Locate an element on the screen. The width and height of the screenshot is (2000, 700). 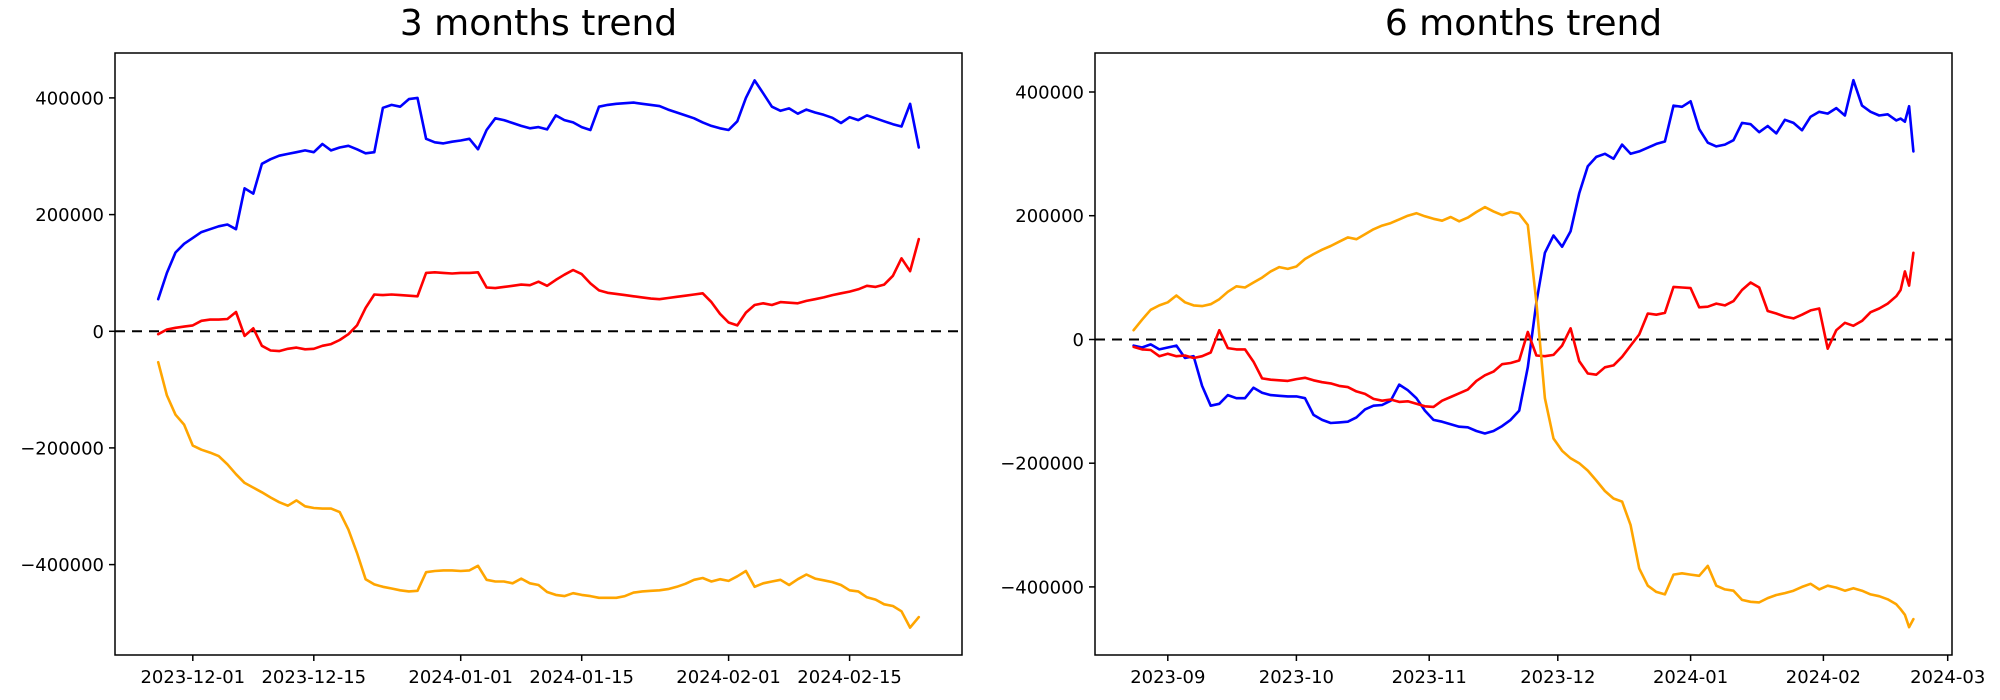
x-tick-label: 2023-09 is located at coordinates (1167, 677).